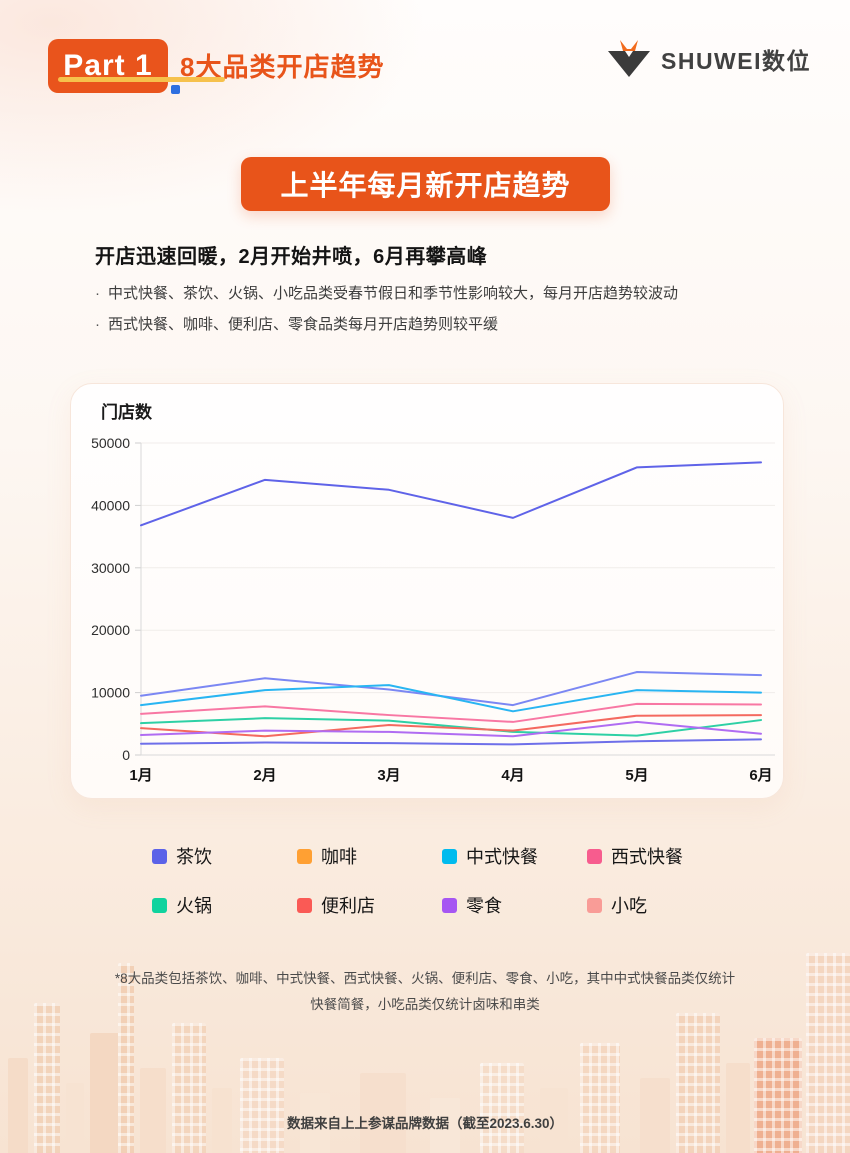 This screenshot has width=850, height=1153. Describe the element at coordinates (303, 324) in the screenshot. I see `bullet-text: 西式快餐、咖啡、便利店、零食品类每月开店趋势则较平缓` at that location.